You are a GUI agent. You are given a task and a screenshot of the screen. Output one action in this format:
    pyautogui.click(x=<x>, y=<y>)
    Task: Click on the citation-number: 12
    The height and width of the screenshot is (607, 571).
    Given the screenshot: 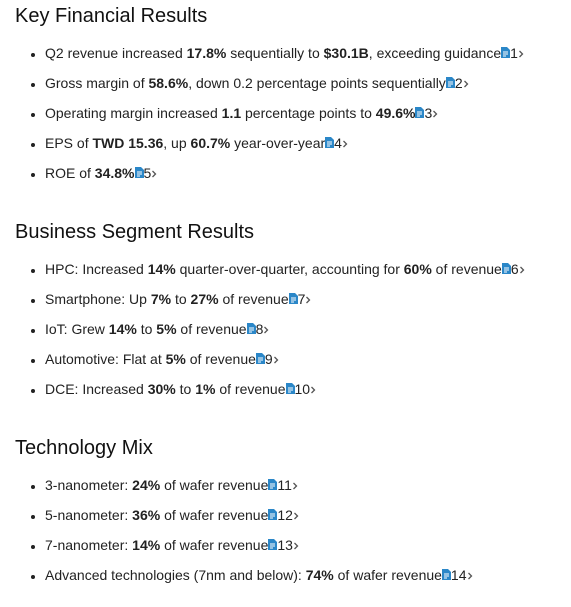 What is the action you would take?
    pyautogui.click(x=285, y=515)
    